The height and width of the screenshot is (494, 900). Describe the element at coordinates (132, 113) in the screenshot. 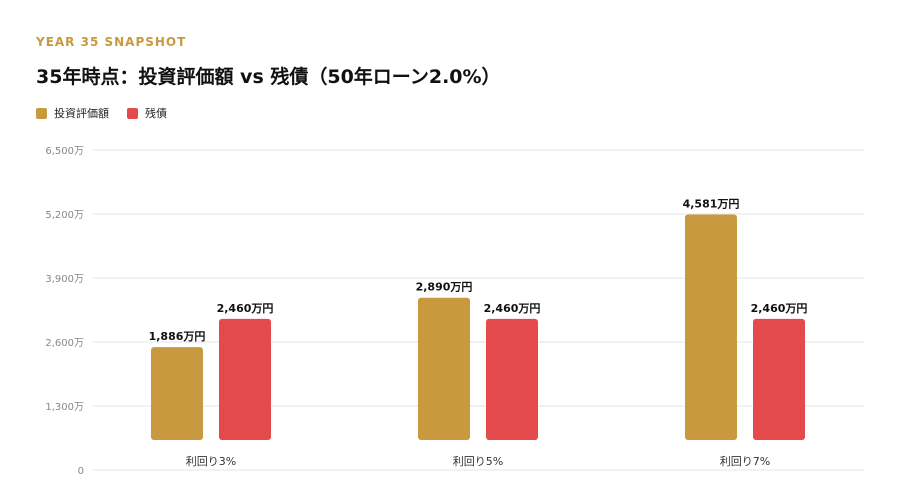

I see `legend-swatch-debt` at that location.